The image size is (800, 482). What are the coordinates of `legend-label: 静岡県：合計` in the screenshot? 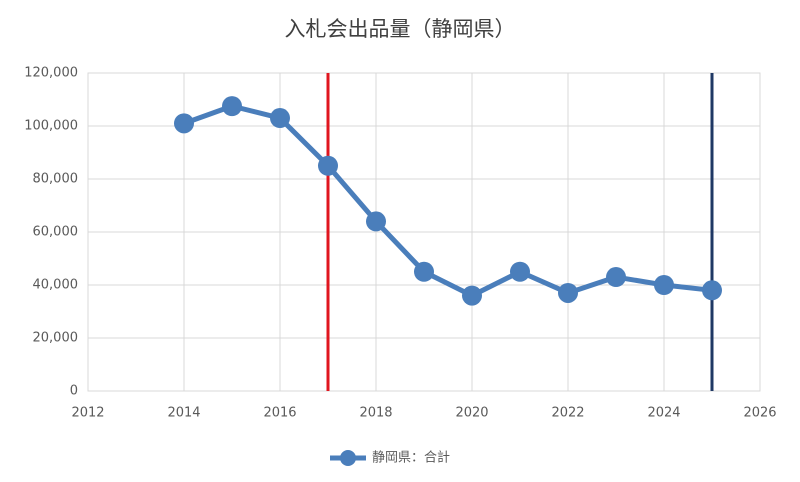 It's located at (411, 458).